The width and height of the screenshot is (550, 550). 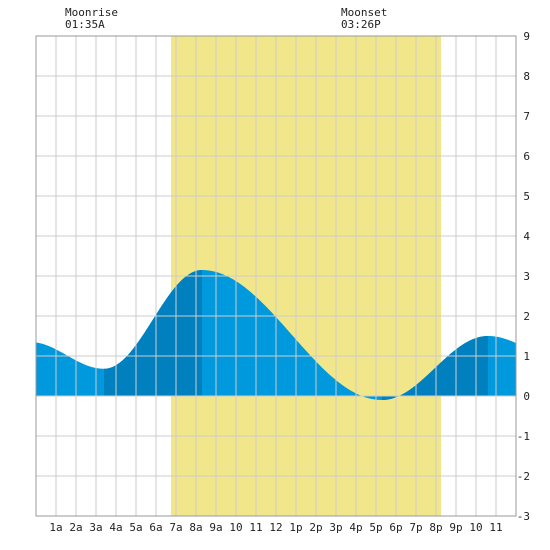 What do you see at coordinates (91, 12) in the screenshot?
I see `moonrise-label: Moonrise` at bounding box center [91, 12].